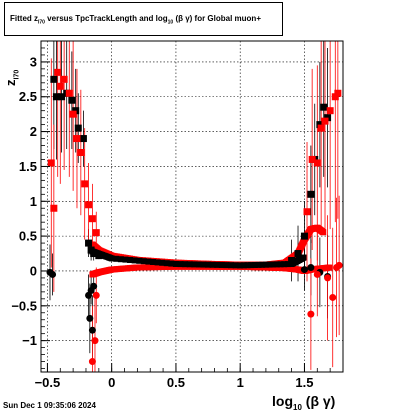  Describe the element at coordinates (24, 18) in the screenshot. I see `title-prefix: Fitted z` at that location.